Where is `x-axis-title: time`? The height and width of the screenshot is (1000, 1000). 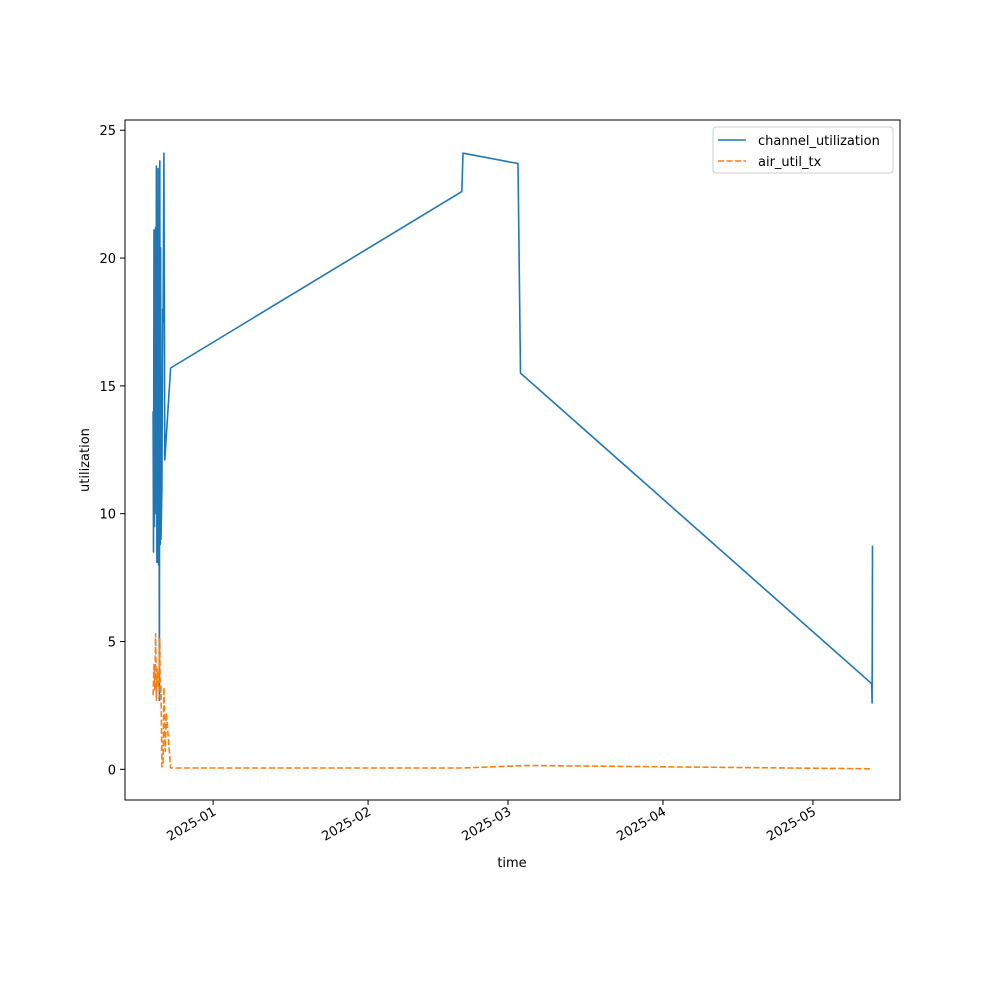 x-axis-title: time is located at coordinates (511, 863).